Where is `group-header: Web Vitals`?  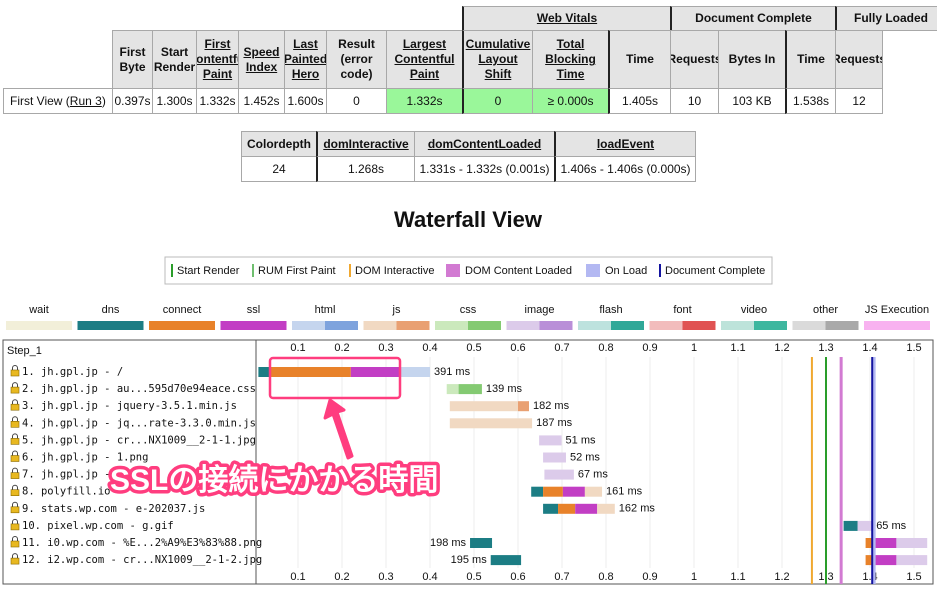 group-header: Web Vitals is located at coordinates (566, 18).